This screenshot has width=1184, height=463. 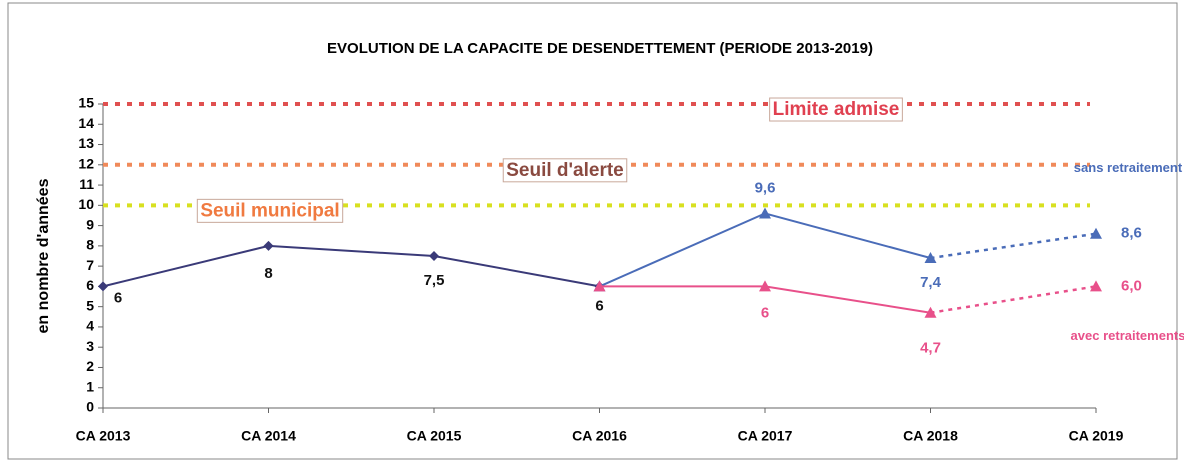 I want to click on data-label: 4,7, so click(x=930, y=348).